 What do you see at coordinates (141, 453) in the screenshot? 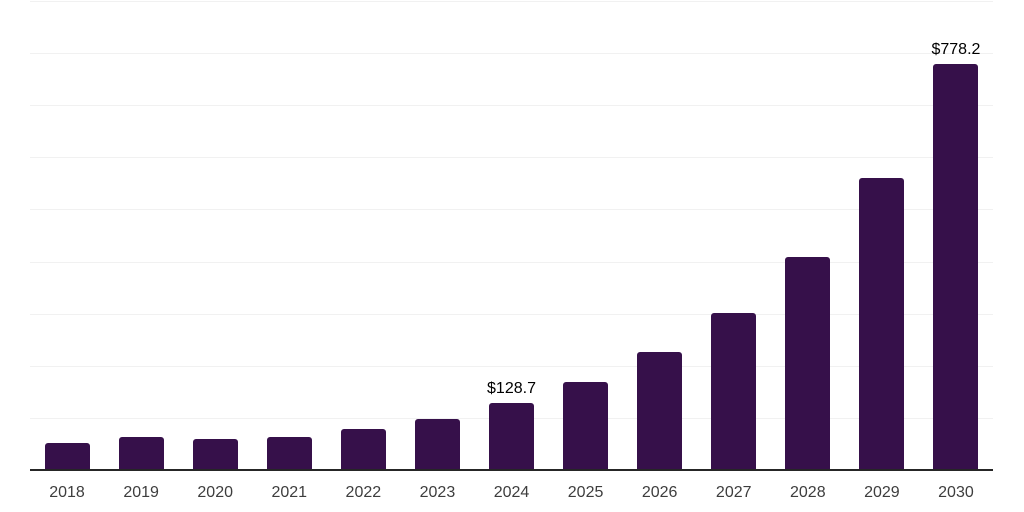
I see `bar-2019` at bounding box center [141, 453].